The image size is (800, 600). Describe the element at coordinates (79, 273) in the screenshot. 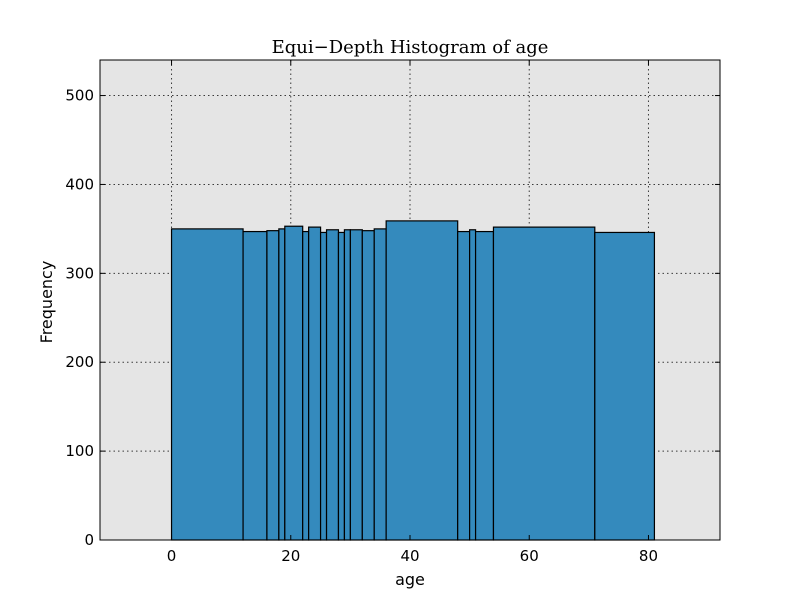

I see `y-tick-label: 300` at that location.